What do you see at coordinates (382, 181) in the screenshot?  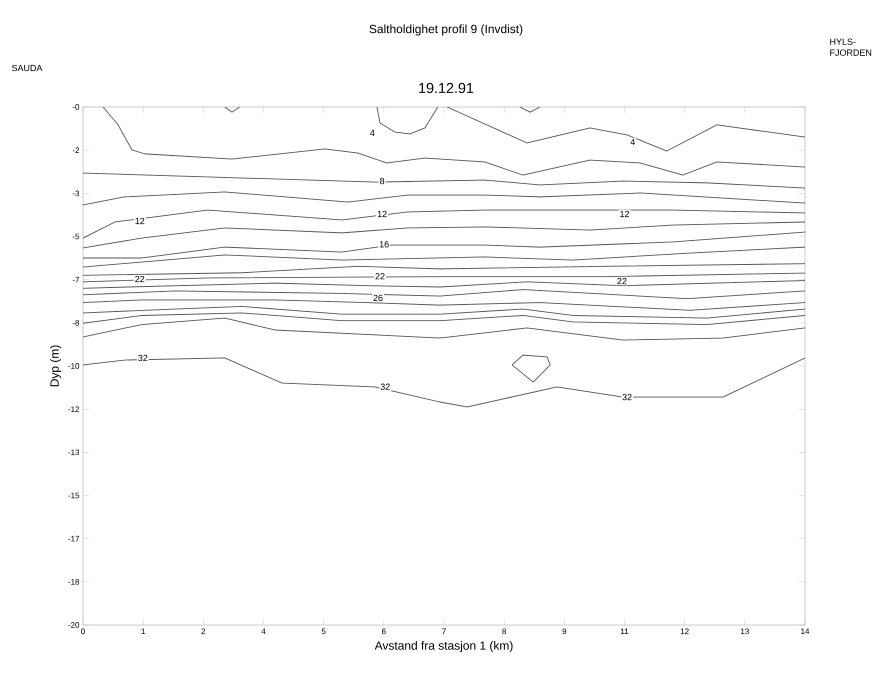 I see `annotation: 8` at bounding box center [382, 181].